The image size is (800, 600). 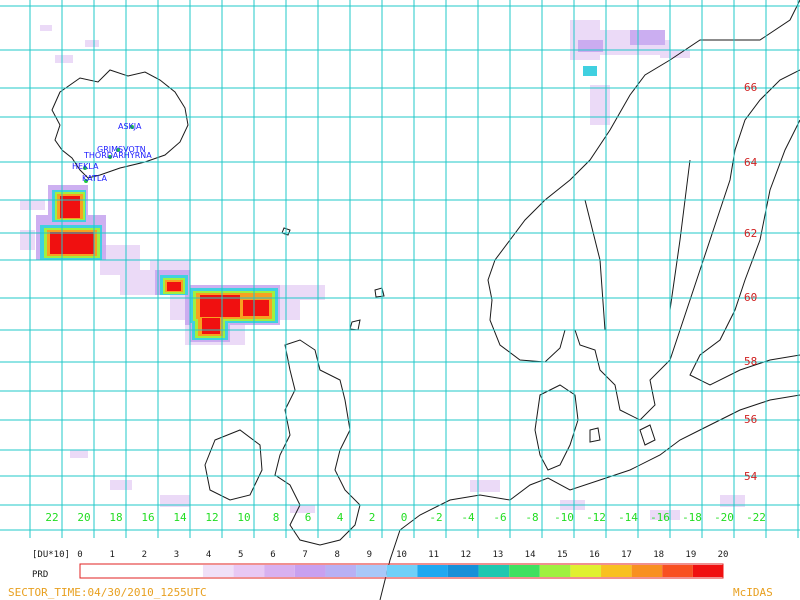 I want to click on longitude-label: 4, so click(x=340, y=517).